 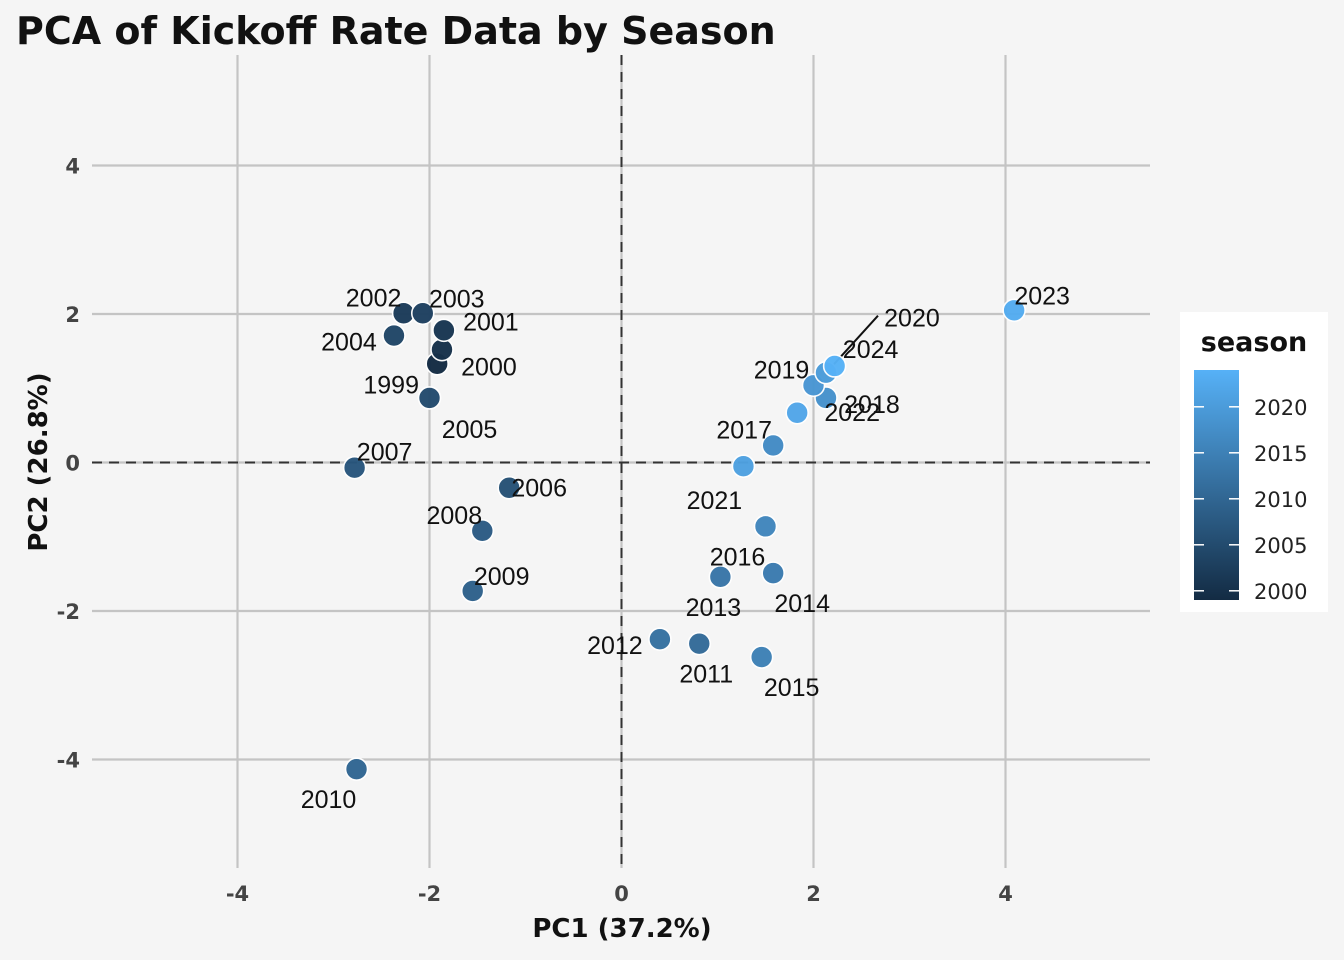 I want to click on point-label: 2009, so click(x=502, y=577).